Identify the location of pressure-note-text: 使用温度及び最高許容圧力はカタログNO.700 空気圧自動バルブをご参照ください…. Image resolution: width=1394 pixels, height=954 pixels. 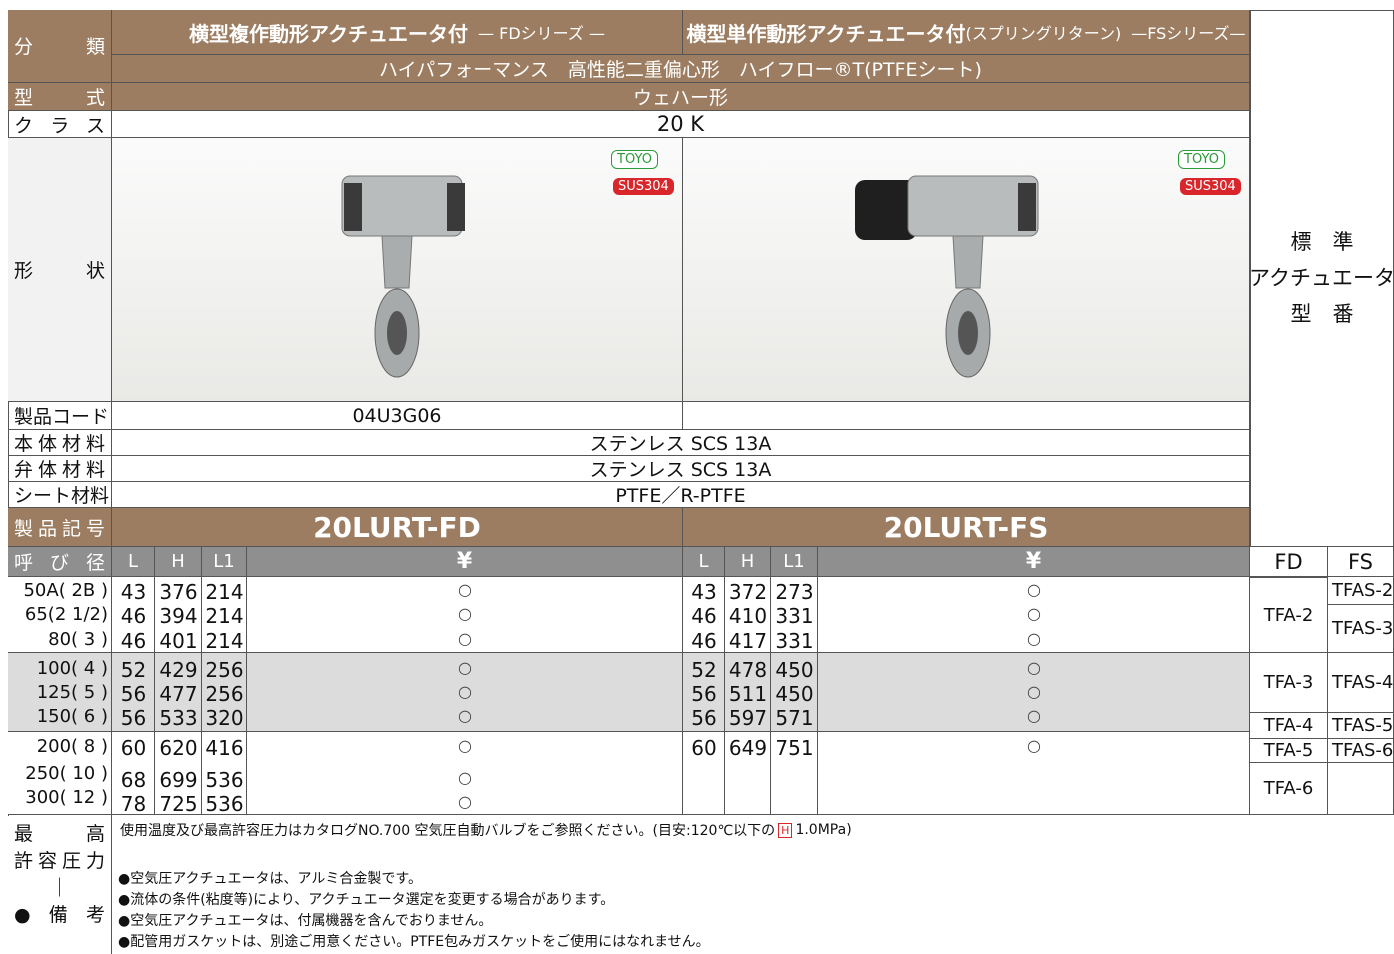
(448, 831).